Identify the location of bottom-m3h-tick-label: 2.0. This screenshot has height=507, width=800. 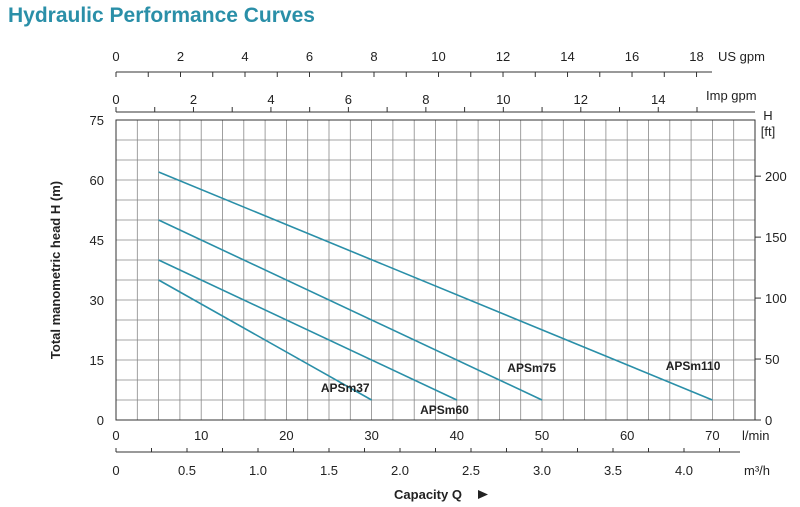
(400, 470).